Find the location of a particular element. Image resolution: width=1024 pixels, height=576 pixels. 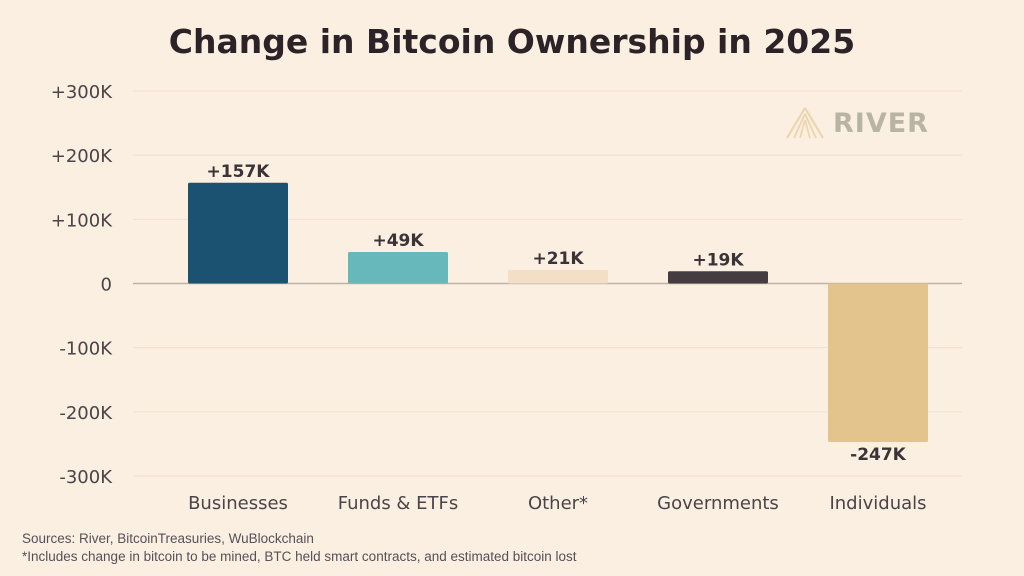

chart-title: Change in Bitcoin Ownership in 2025 is located at coordinates (512, 41).